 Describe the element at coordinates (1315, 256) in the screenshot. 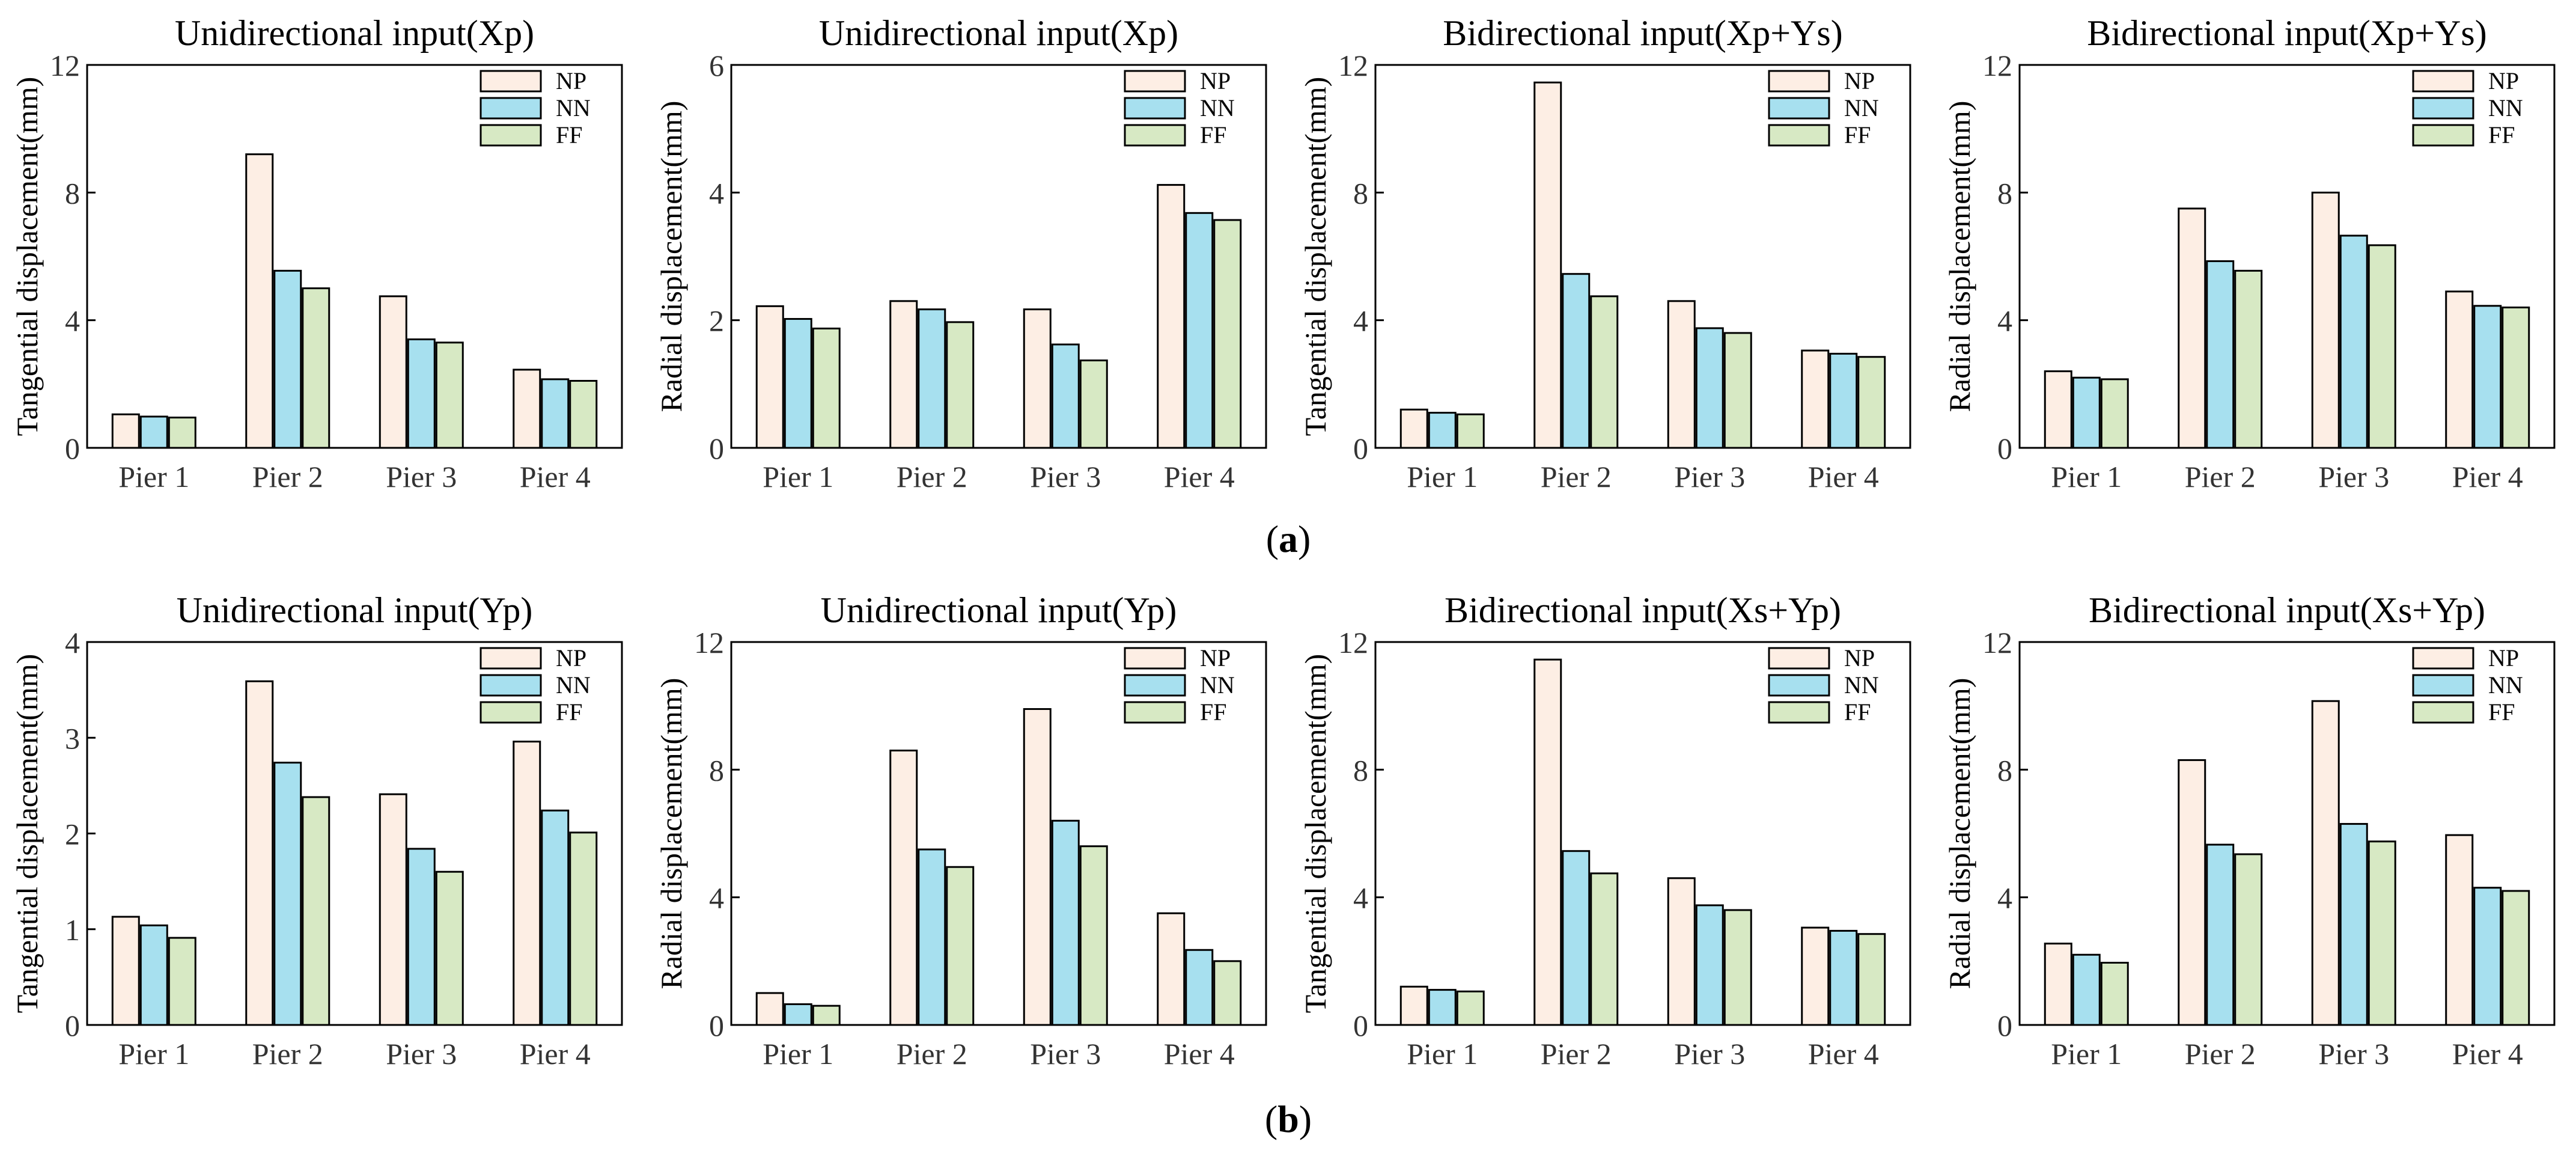

I see `y-axis-label: Tangential displacement(mm)` at that location.